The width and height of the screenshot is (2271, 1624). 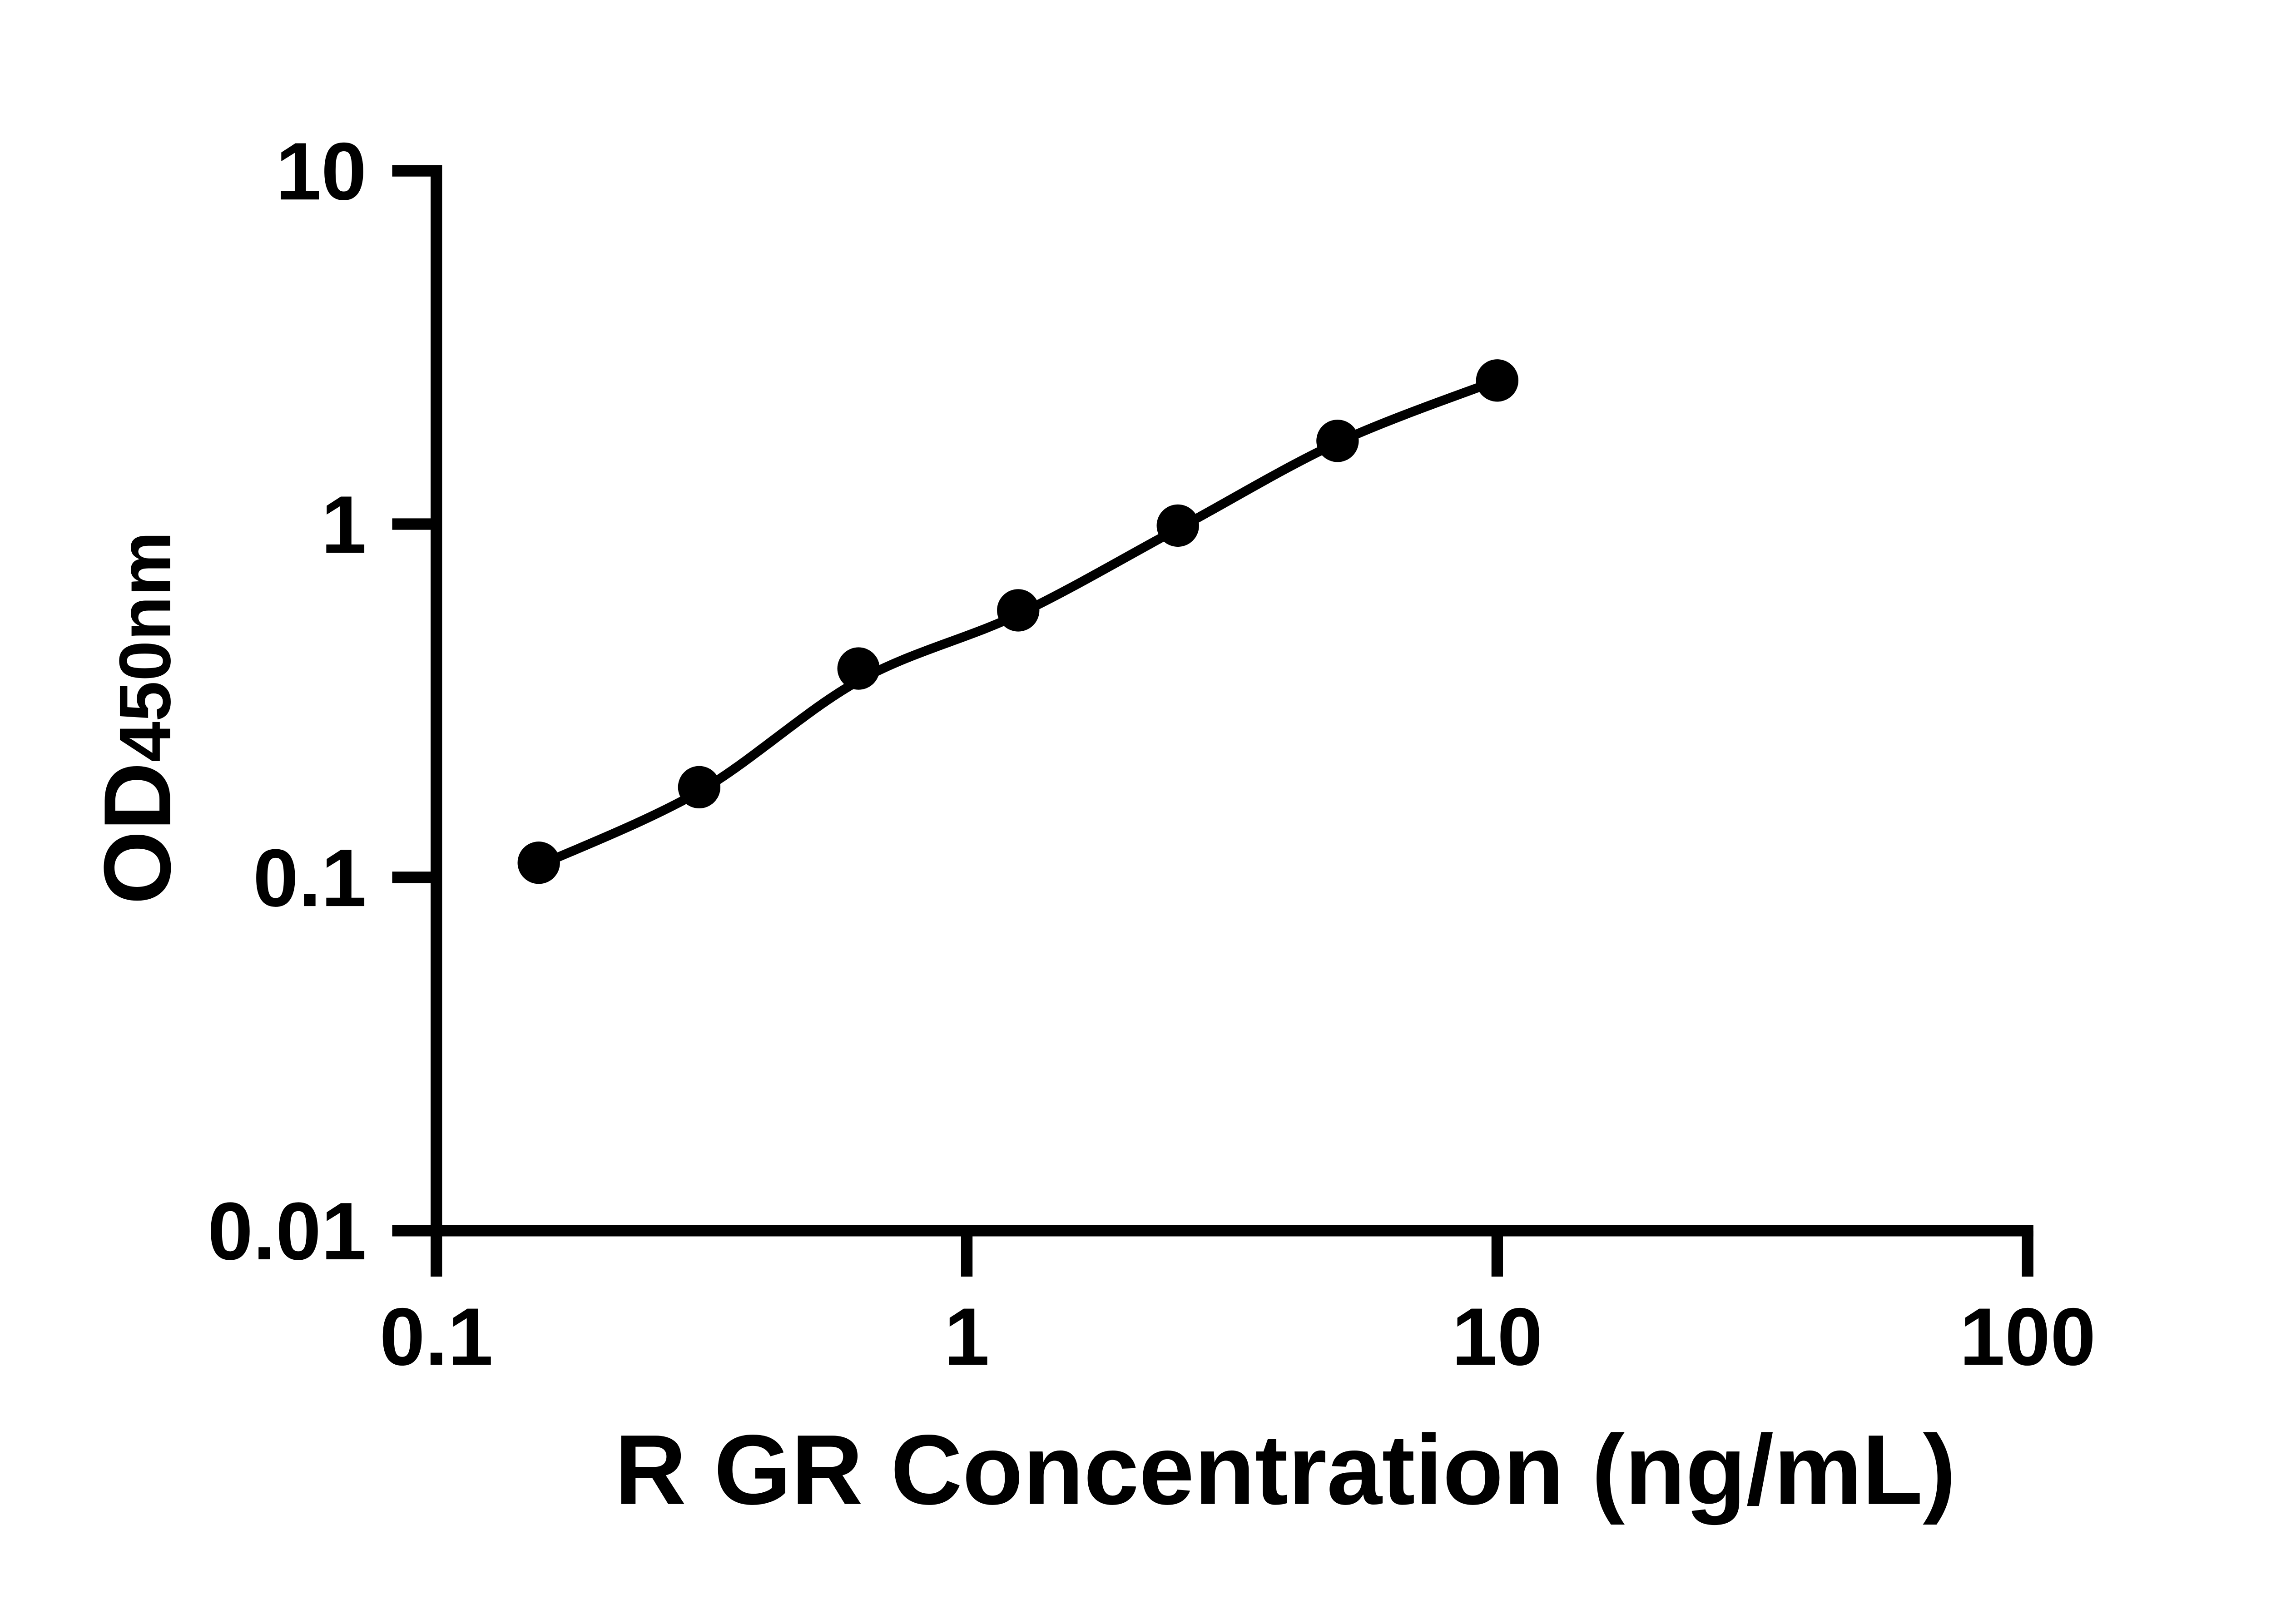 I want to click on data-points, so click(x=1018, y=621).